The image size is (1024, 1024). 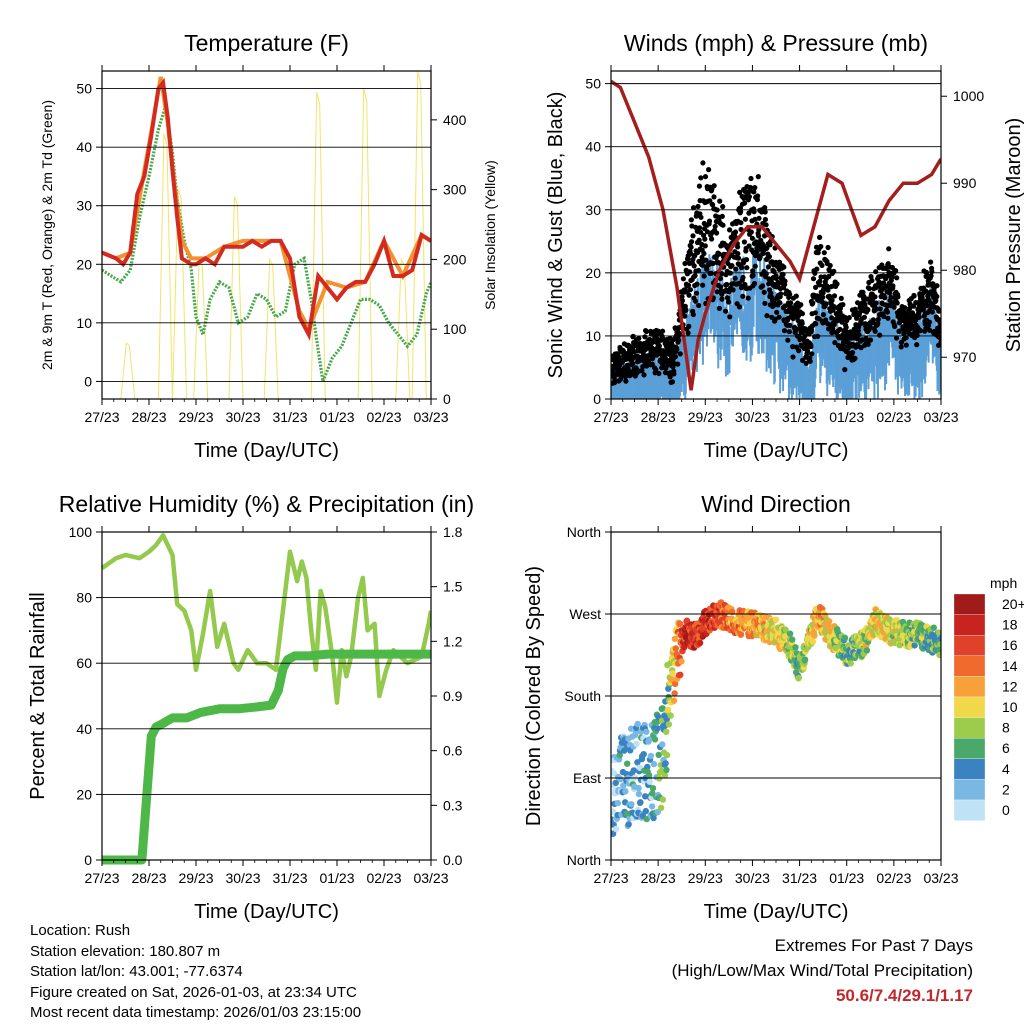 I want to click on y-tick-label: 0, so click(x=88, y=860).